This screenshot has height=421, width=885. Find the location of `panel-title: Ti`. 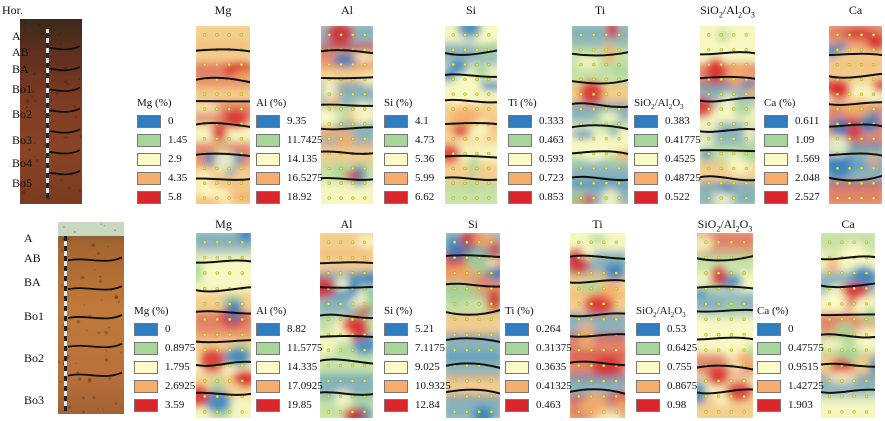

panel-title: Ti is located at coordinates (600, 10).